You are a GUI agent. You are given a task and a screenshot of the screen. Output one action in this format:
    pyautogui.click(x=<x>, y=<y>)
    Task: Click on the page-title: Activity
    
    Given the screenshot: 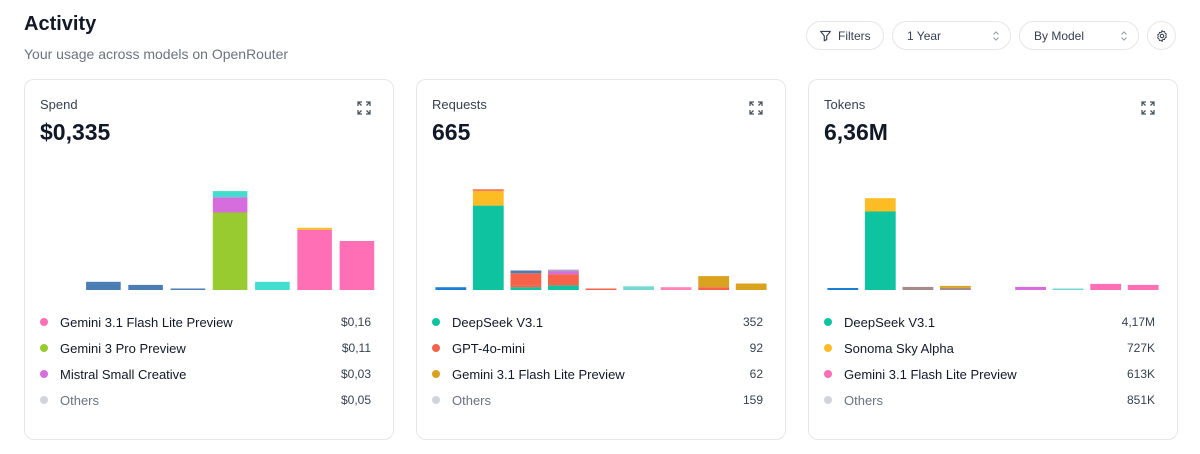 What is the action you would take?
    pyautogui.click(x=60, y=24)
    